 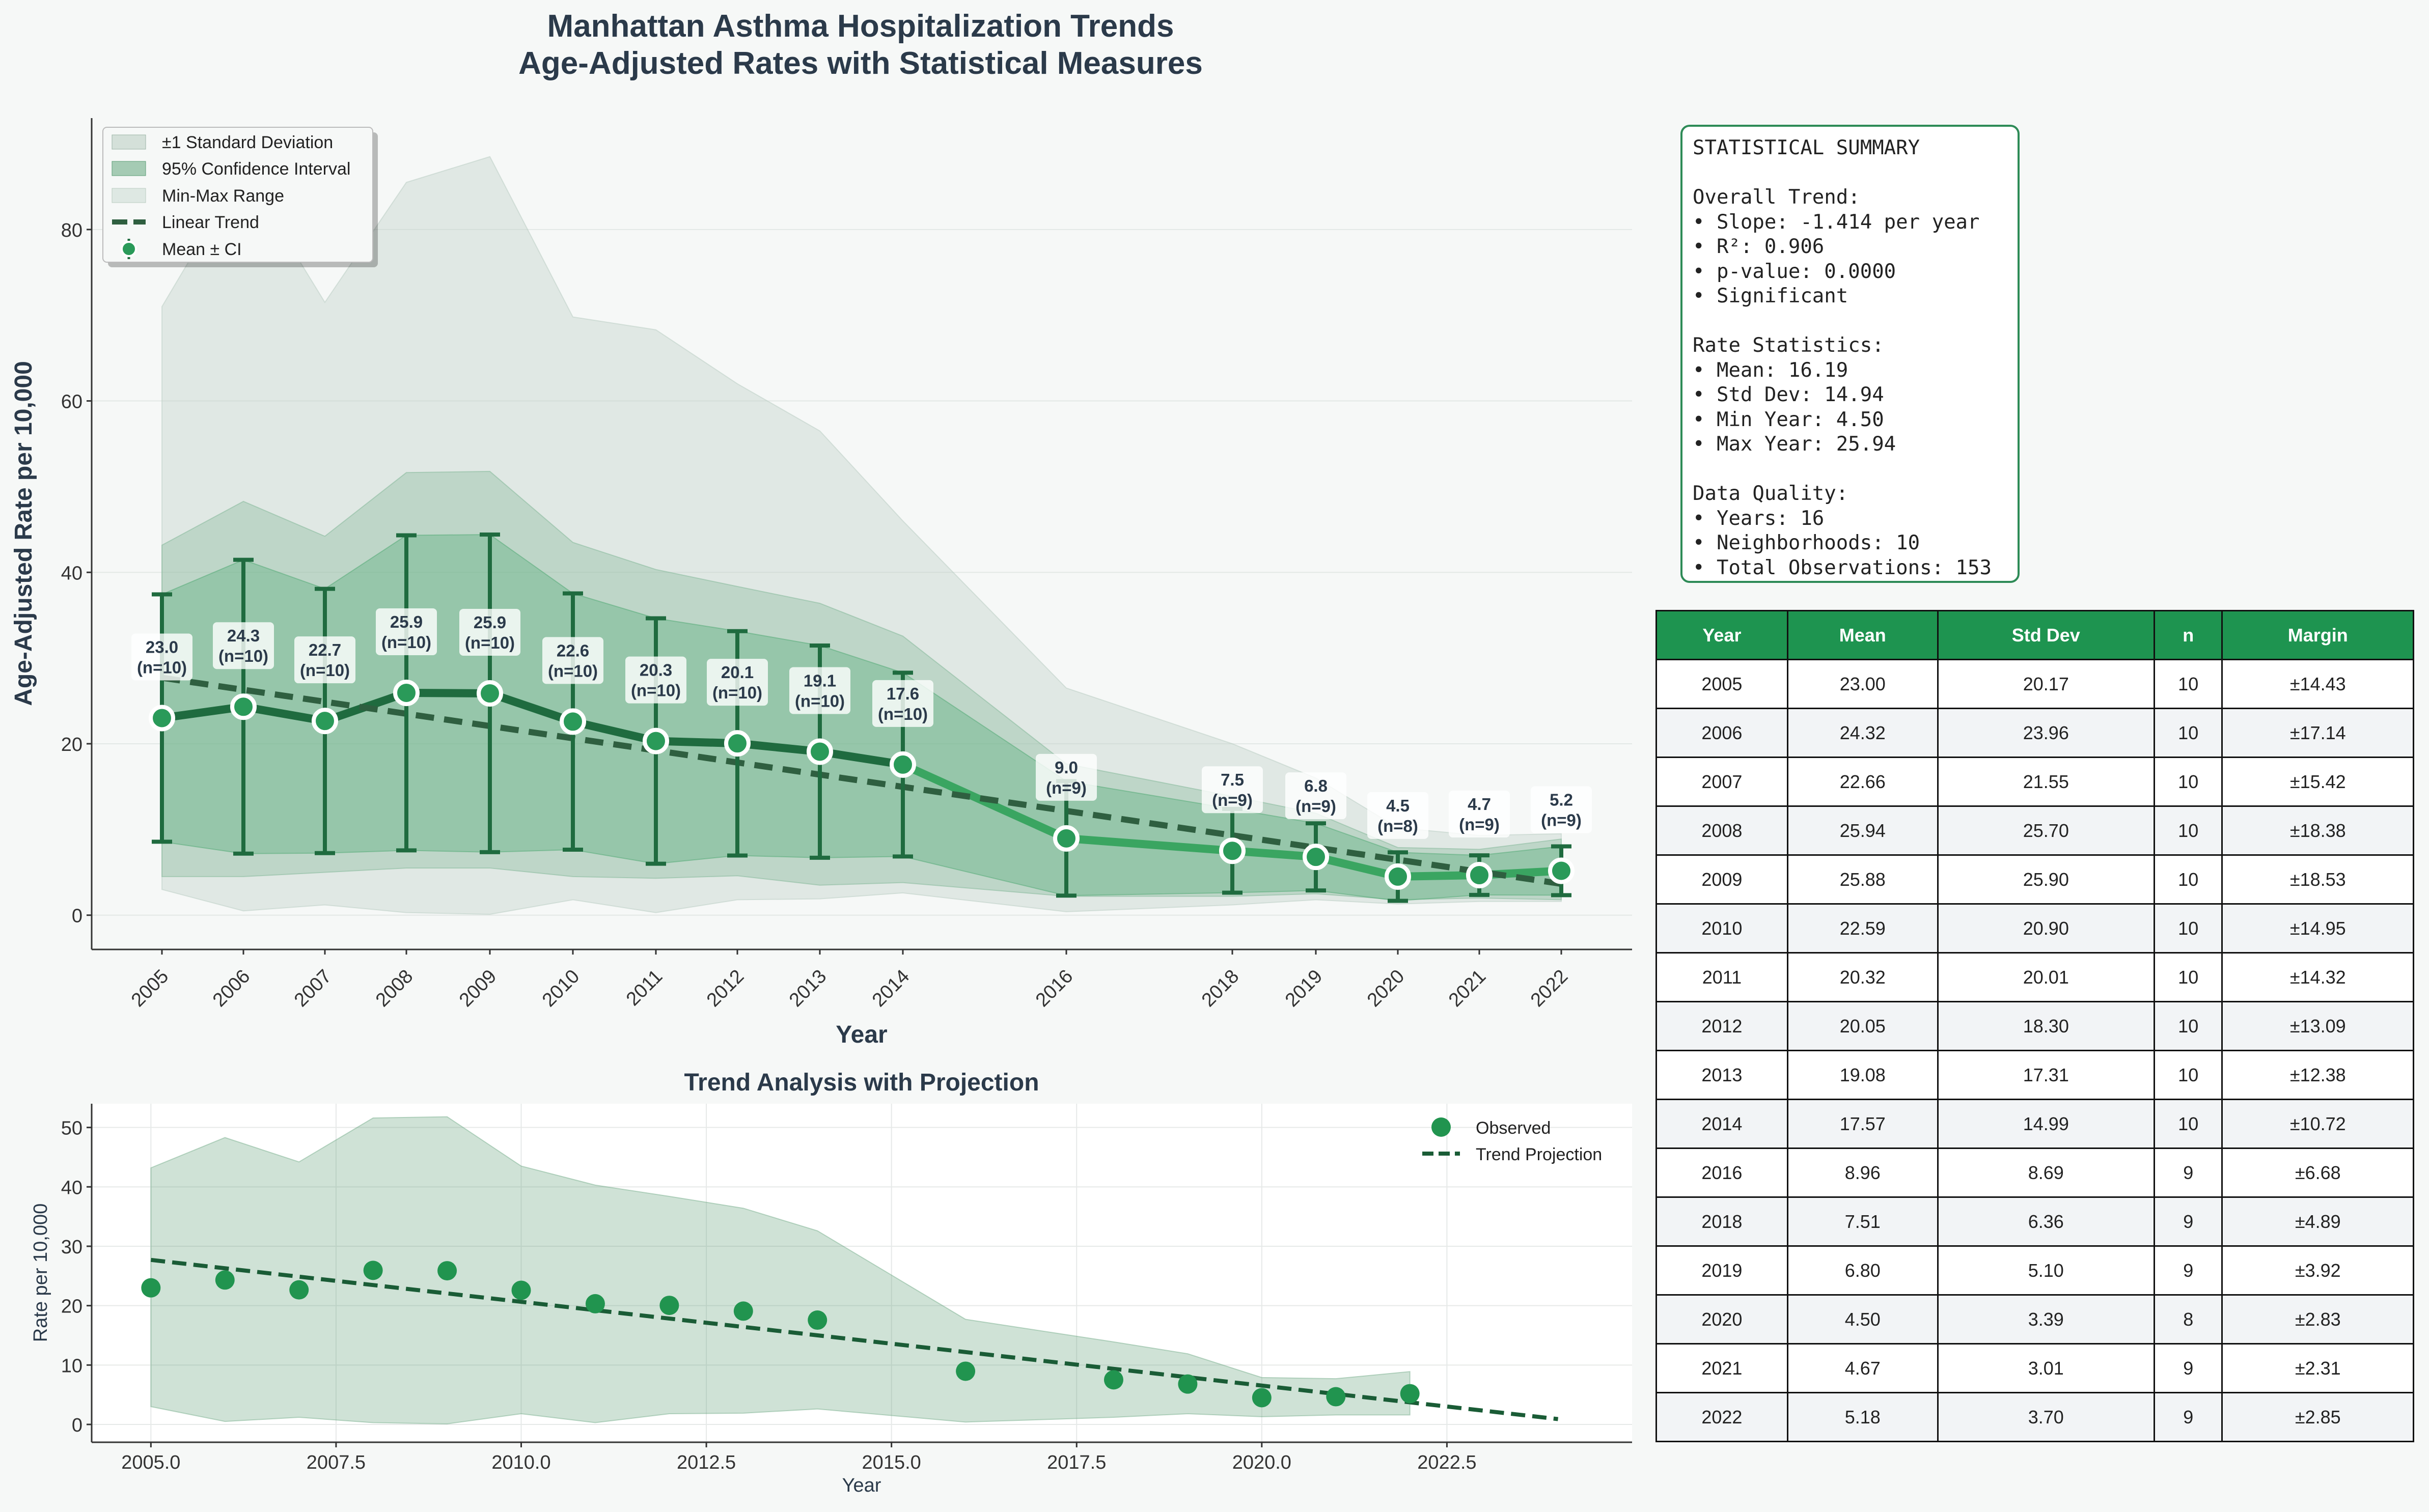 I want to click on sub-plot-background, so click(x=862, y=1273).